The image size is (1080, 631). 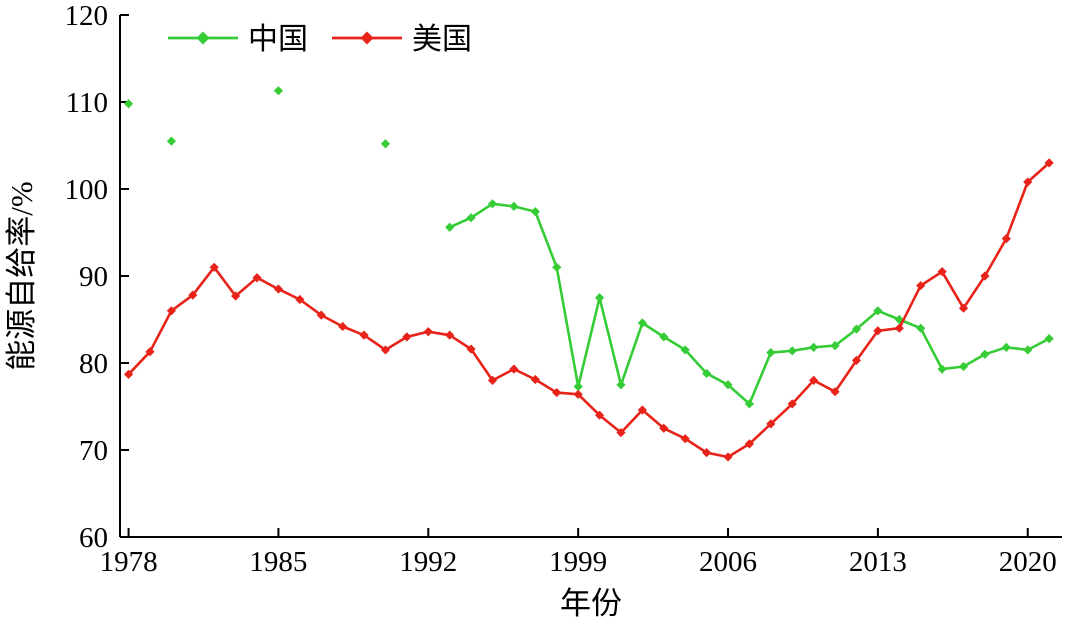 I want to click on y-tick-label: 120, so click(x=87, y=16).